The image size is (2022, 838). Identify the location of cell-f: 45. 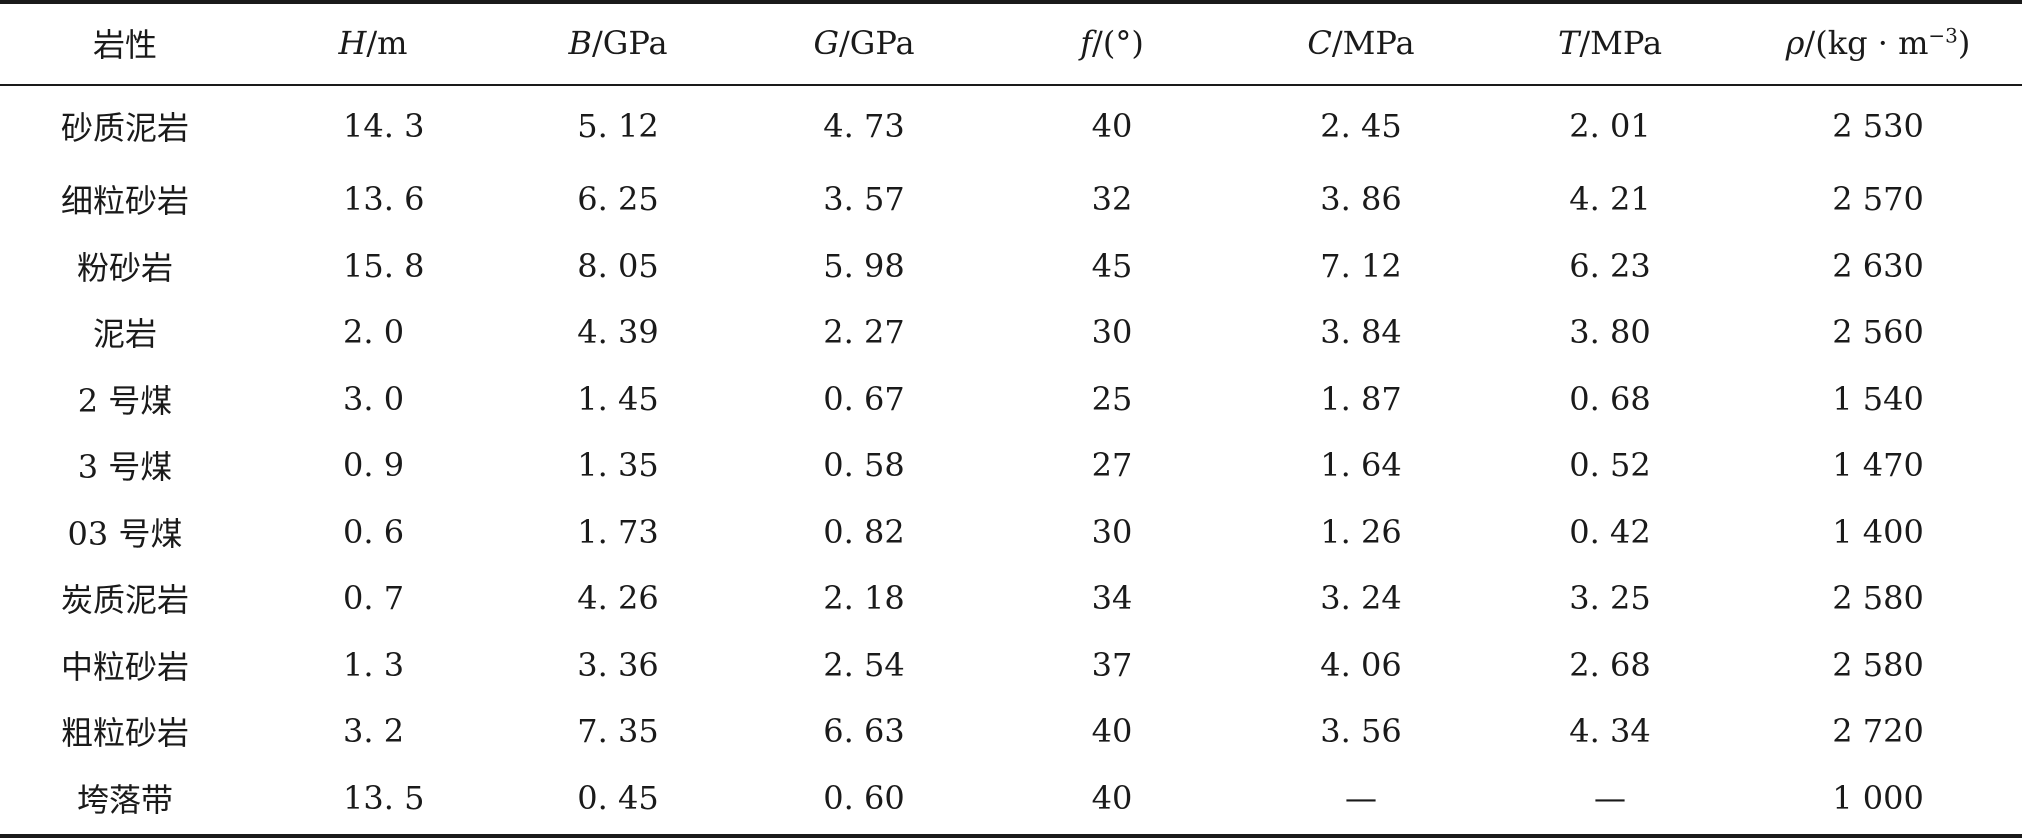
(1112, 266).